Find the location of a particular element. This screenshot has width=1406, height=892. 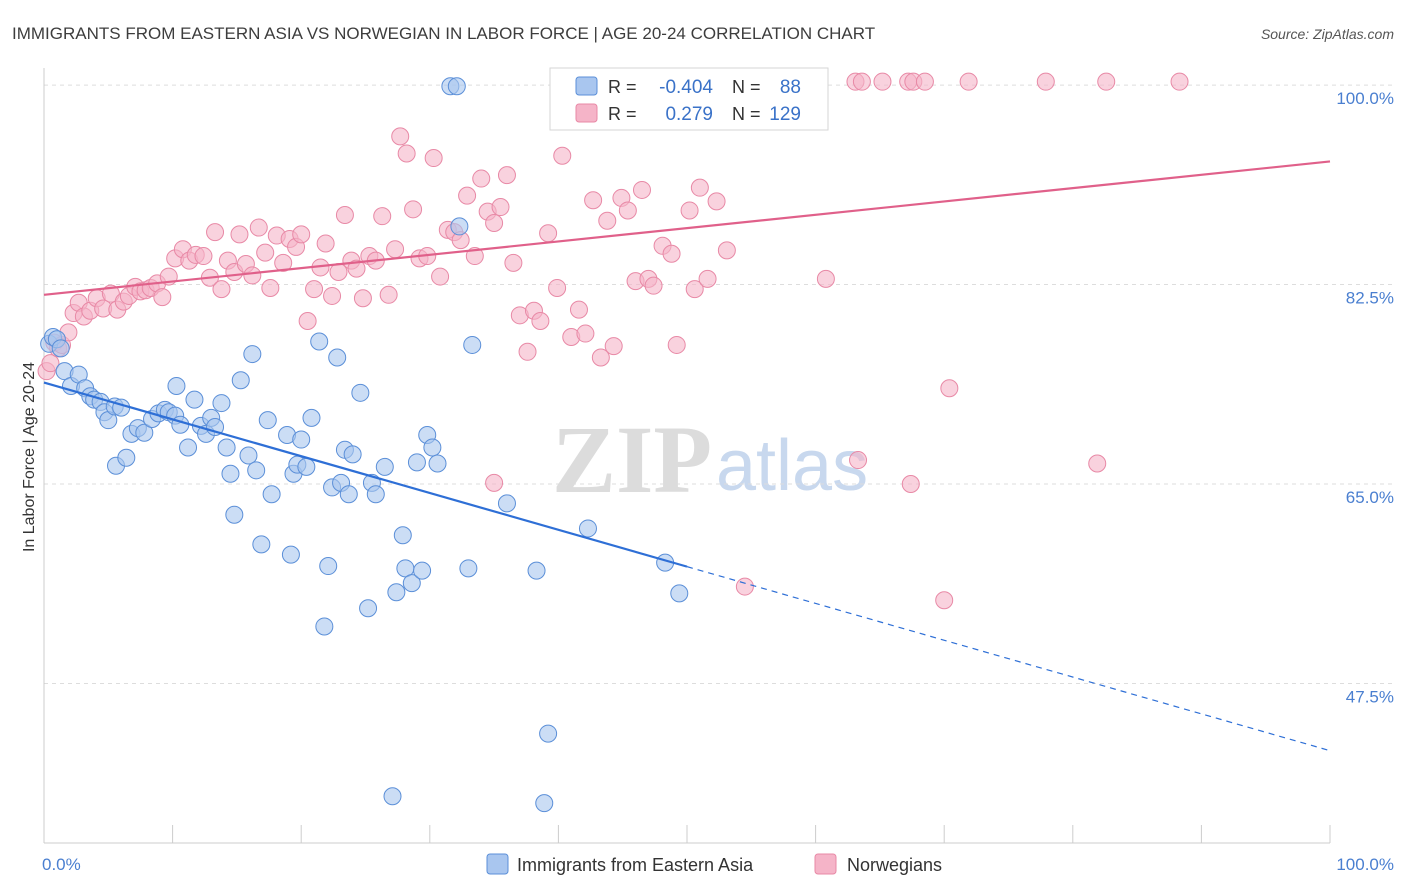

bottom-legend-label-pink: Norwegians is located at coordinates (894, 865).